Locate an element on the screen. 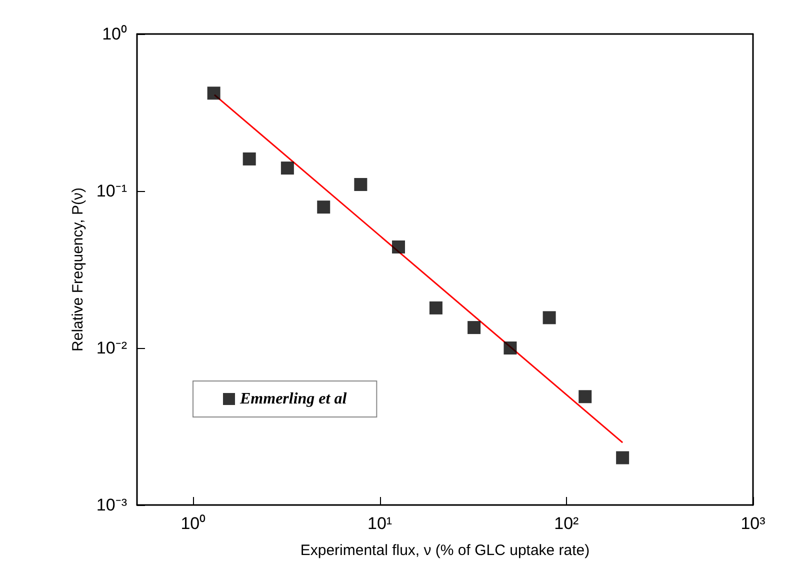 The image size is (793, 585). y-tick-label: 10⁰ is located at coordinates (114, 34).